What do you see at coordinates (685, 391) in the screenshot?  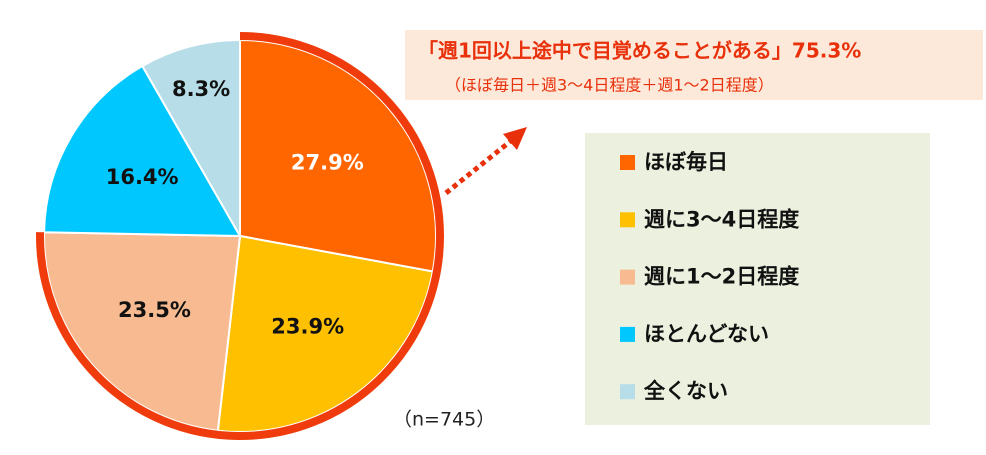 I see `legend-label: 全くない` at bounding box center [685, 391].